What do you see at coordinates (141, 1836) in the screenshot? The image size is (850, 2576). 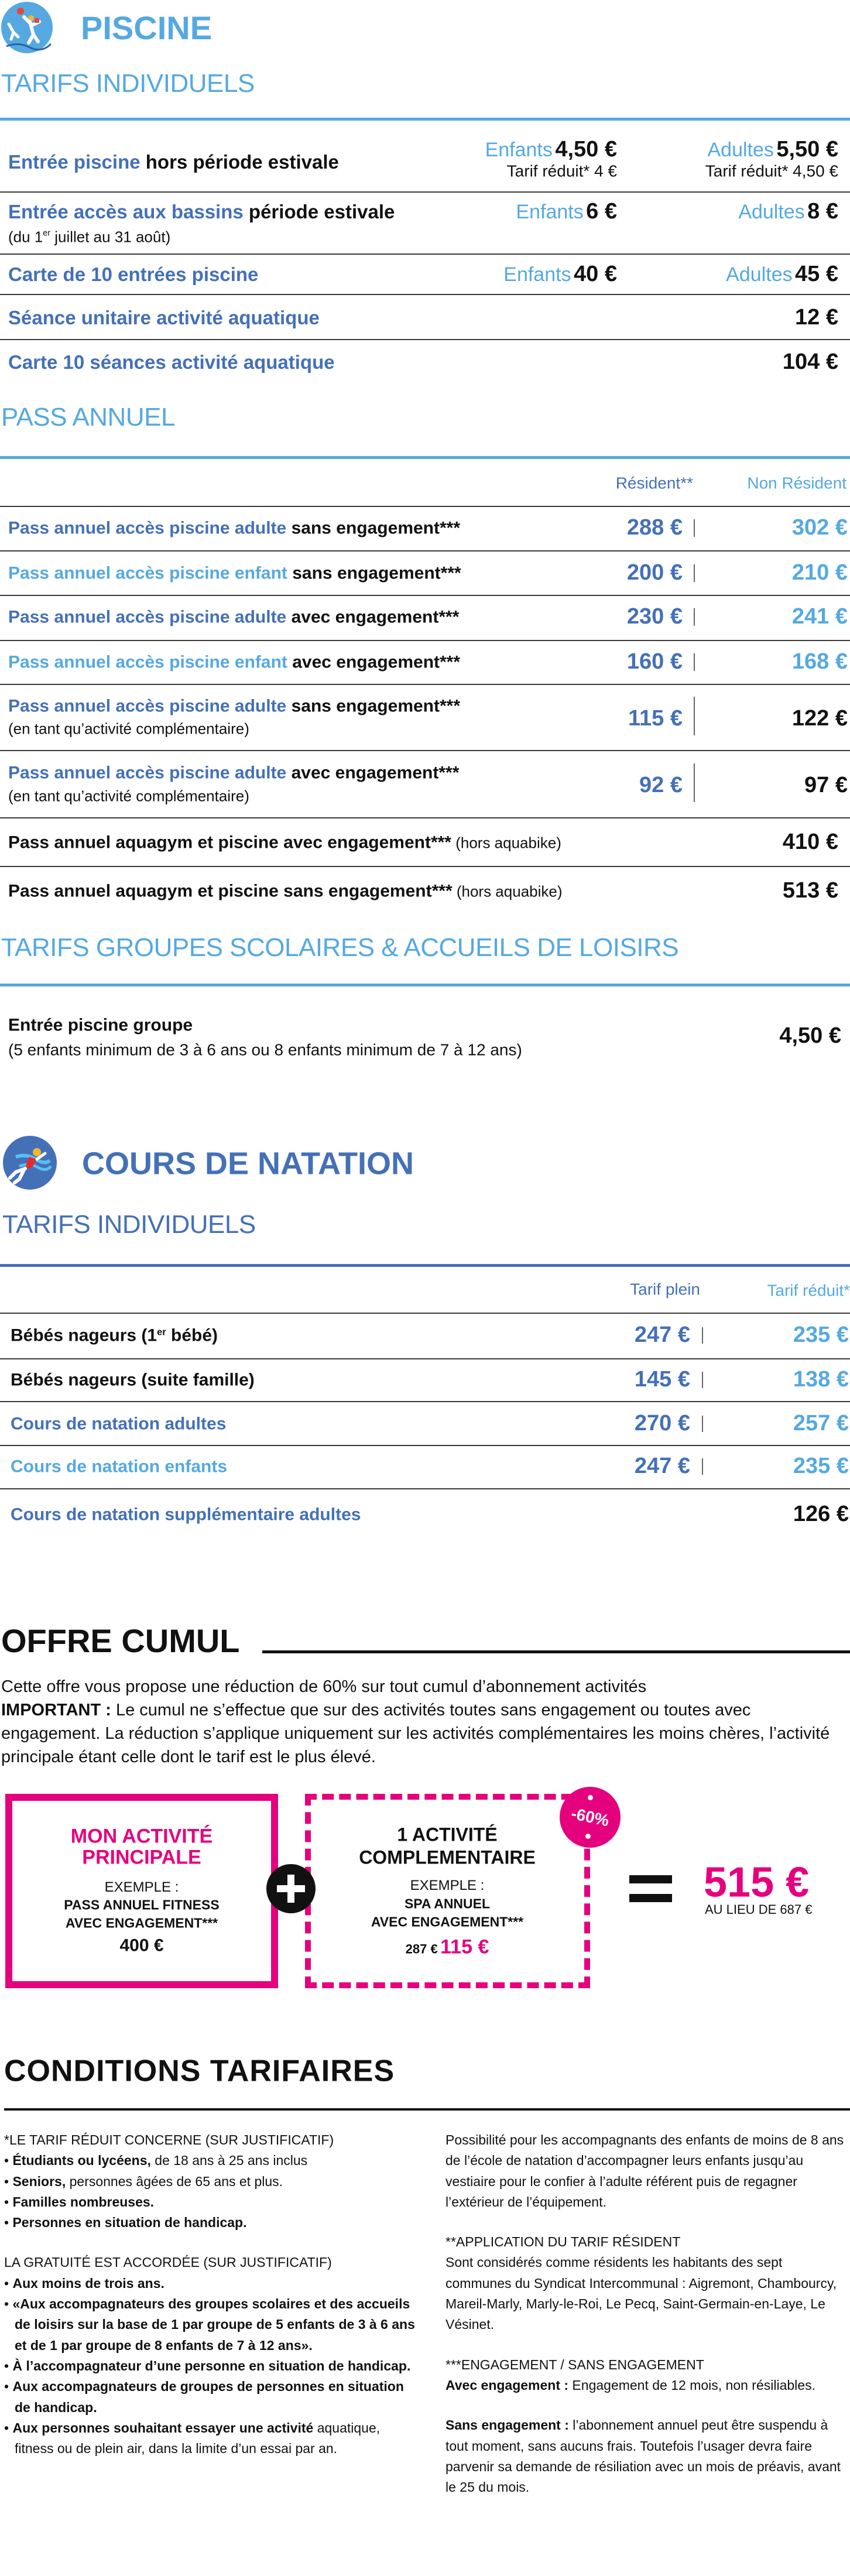 I see `principale-title: MON ACTIVITÉ` at bounding box center [141, 1836].